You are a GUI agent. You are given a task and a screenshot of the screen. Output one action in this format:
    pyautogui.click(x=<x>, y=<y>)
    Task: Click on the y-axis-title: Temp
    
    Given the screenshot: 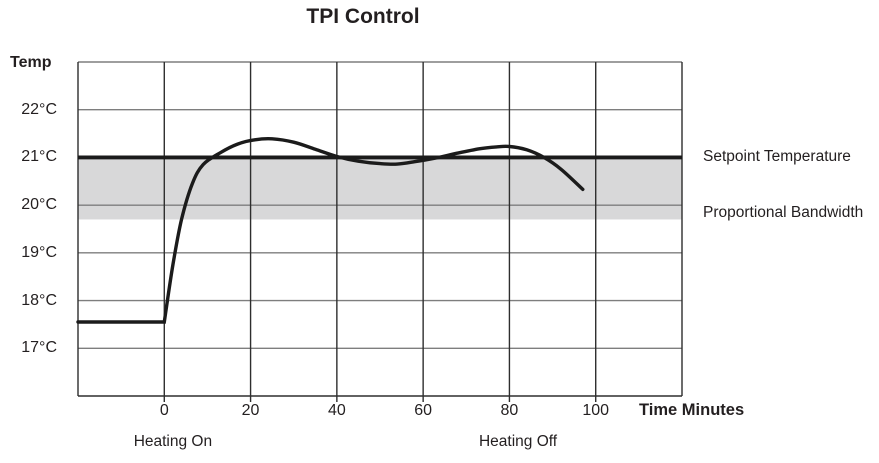 What is the action you would take?
    pyautogui.click(x=31, y=62)
    